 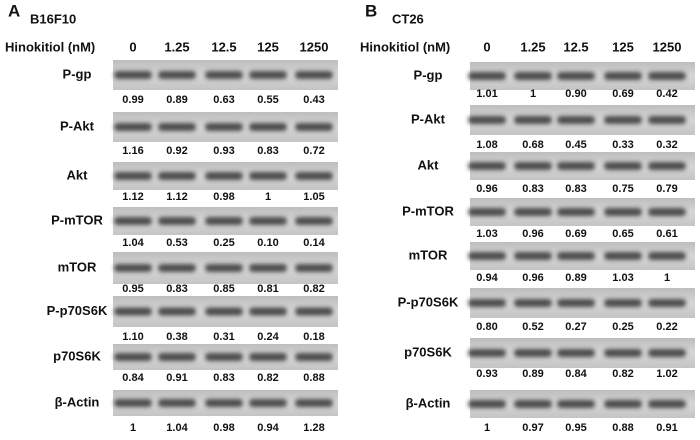 What do you see at coordinates (428, 118) in the screenshot?
I see `protein-label: P-Akt` at bounding box center [428, 118].